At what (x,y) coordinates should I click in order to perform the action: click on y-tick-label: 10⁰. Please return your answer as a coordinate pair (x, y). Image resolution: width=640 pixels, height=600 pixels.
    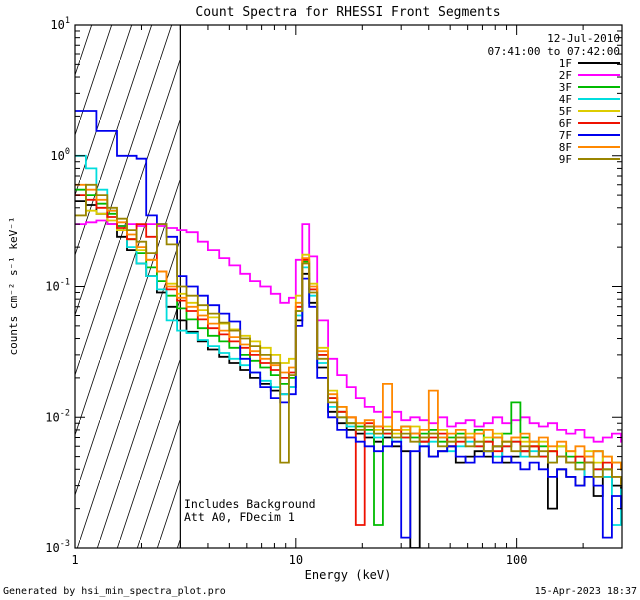
    Looking at the image, I should click on (60, 155).